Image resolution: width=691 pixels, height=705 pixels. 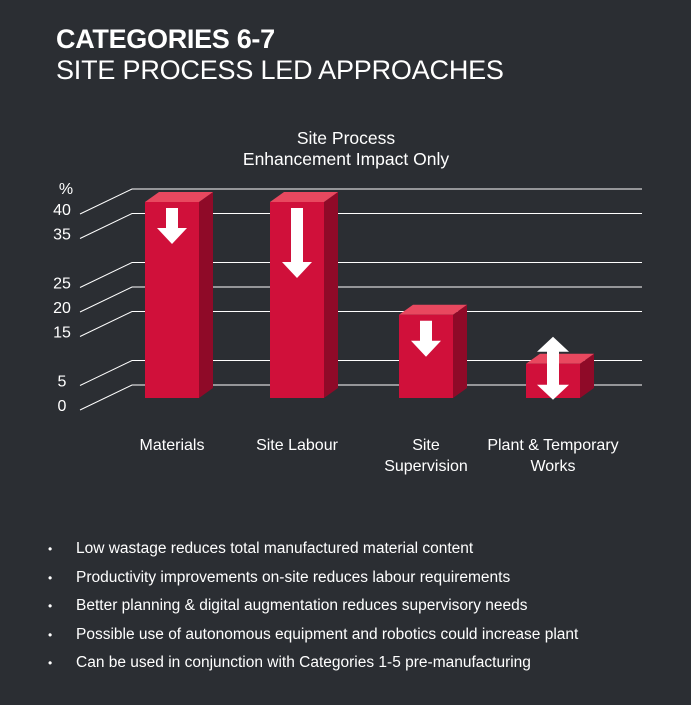 What do you see at coordinates (62, 284) in the screenshot?
I see `y-tick-label: 25` at bounding box center [62, 284].